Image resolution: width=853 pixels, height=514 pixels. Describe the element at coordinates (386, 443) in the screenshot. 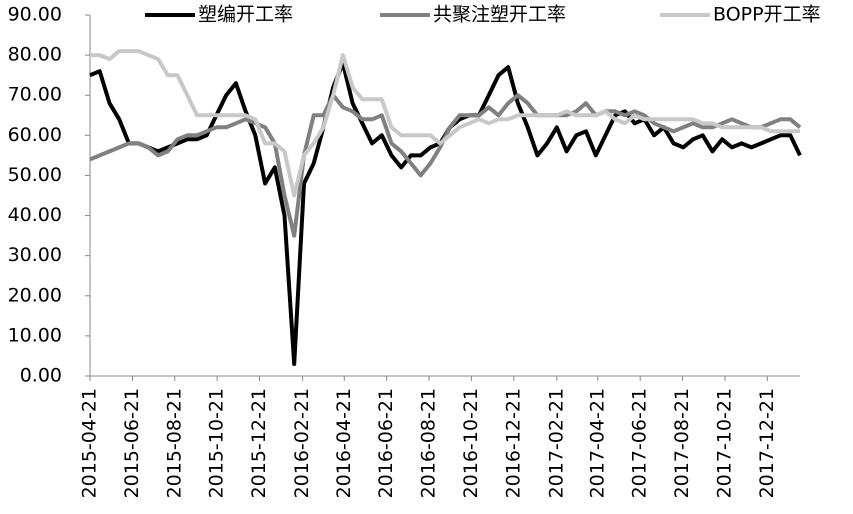

I see `x-tick-label: 2016-06-21` at that location.